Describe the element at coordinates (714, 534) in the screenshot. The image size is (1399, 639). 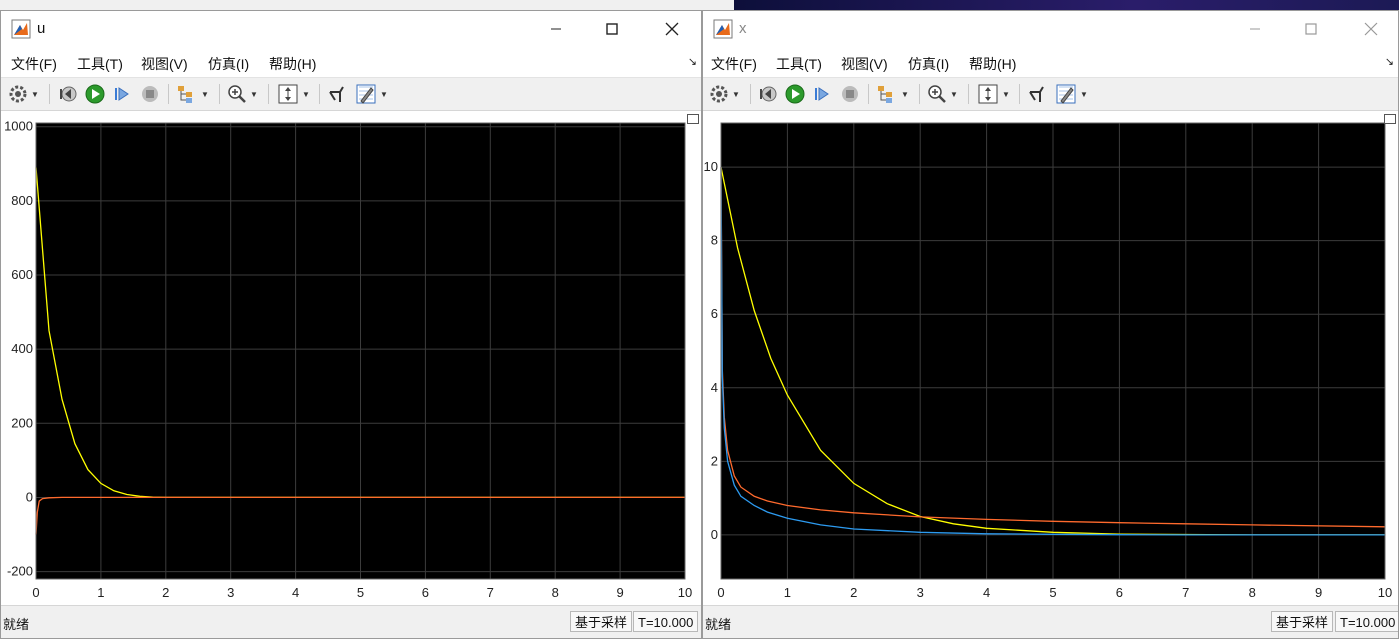
I see `y-tick-label: 0` at that location.